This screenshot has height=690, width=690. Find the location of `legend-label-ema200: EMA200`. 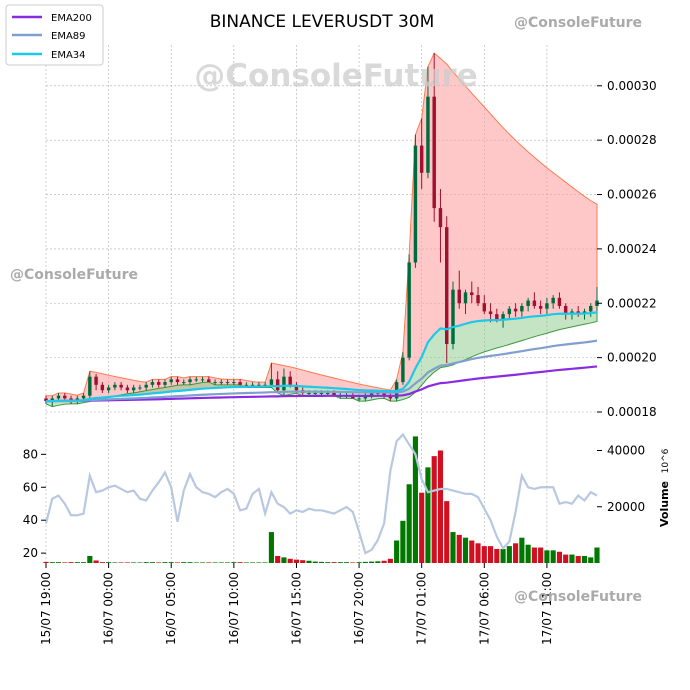

legend-label-ema200: EMA200 is located at coordinates (71, 18).